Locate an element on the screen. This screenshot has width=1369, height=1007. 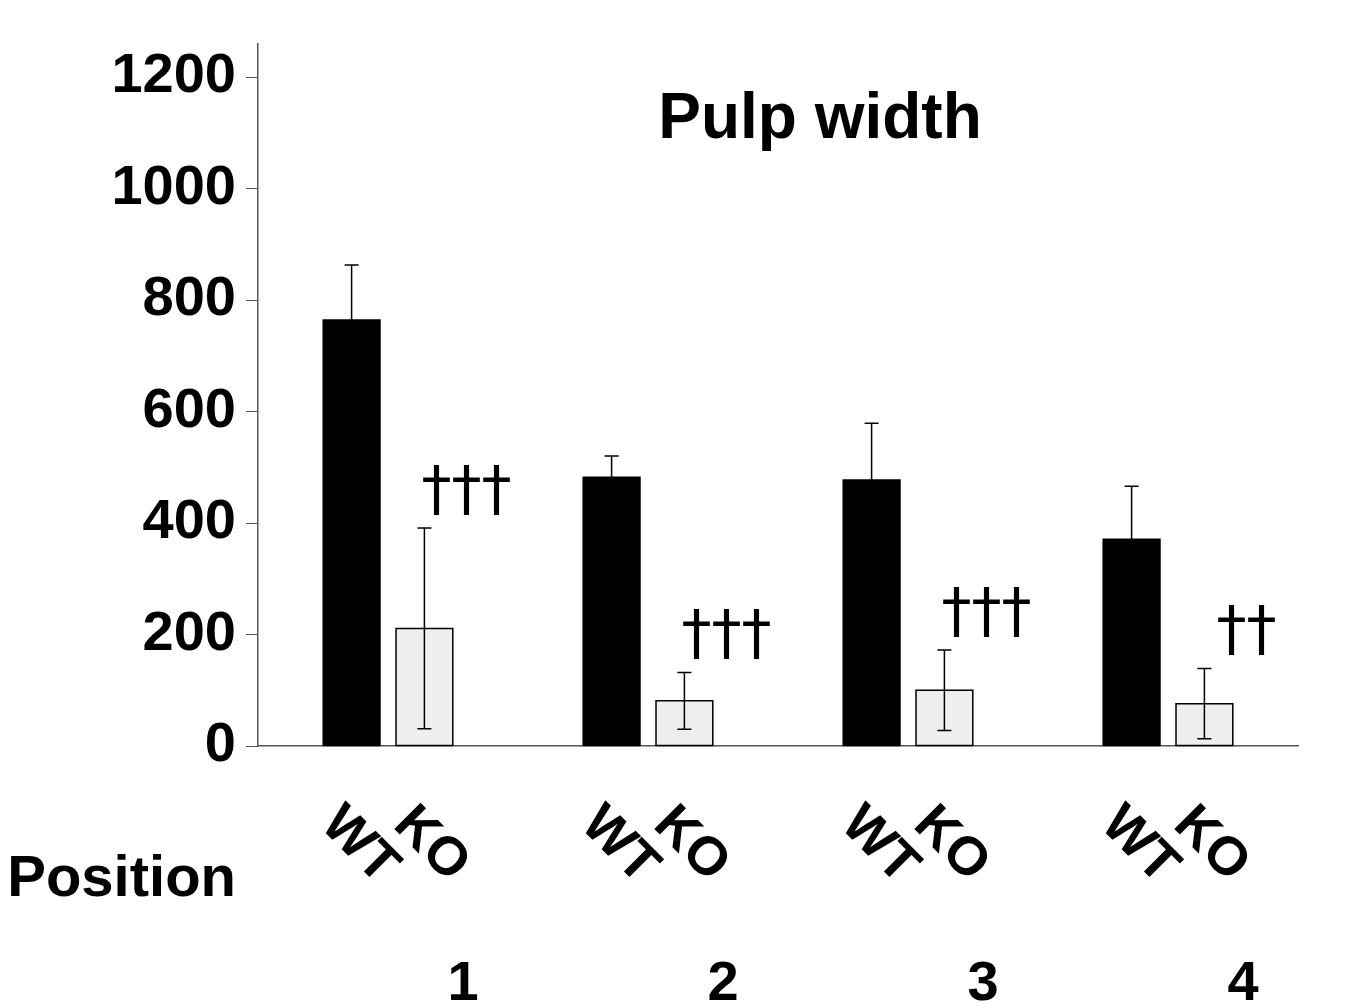
y-tick-label: 600 is located at coordinates (189, 407).